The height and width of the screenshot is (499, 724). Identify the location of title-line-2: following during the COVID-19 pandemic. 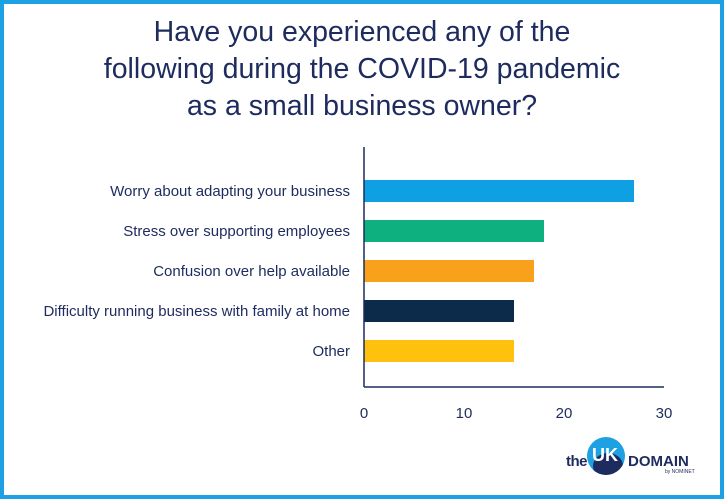
(362, 69).